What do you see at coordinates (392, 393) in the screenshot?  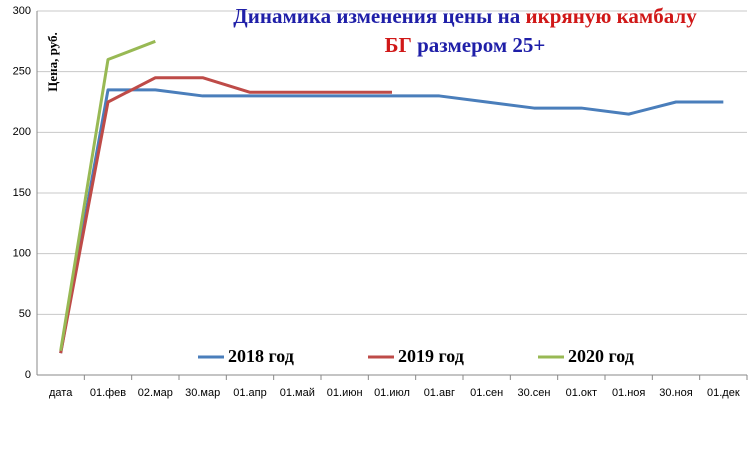 I see `x-tick-label: 01.июл` at bounding box center [392, 393].